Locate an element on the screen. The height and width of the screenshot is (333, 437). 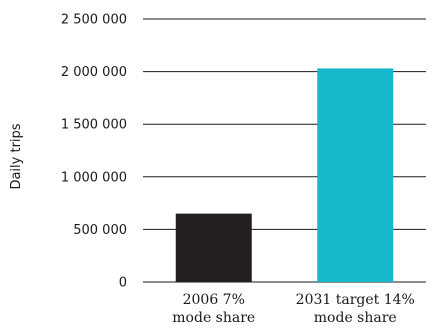
category-label: 2006 7% is located at coordinates (214, 300).